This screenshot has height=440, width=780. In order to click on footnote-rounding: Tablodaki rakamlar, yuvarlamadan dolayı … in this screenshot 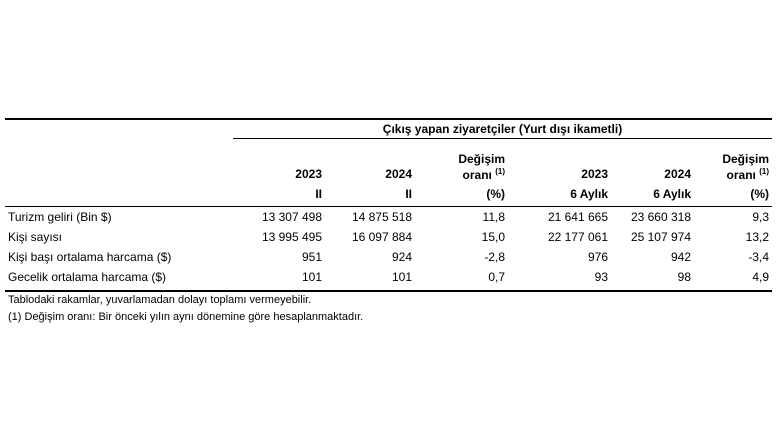, I will do `click(160, 300)`.